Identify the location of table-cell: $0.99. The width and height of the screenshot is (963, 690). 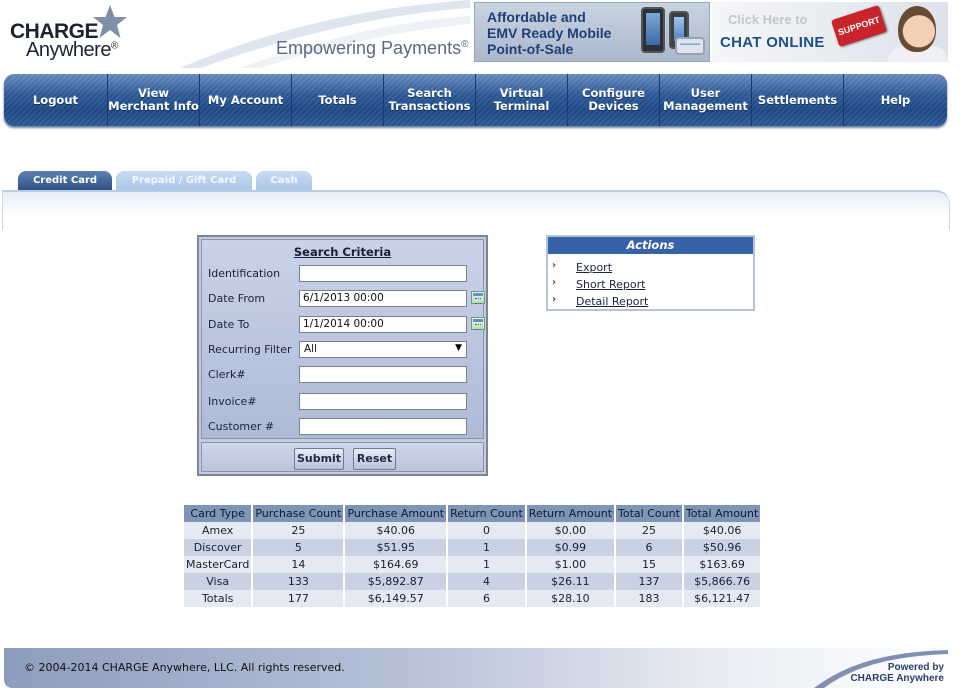
(570, 547).